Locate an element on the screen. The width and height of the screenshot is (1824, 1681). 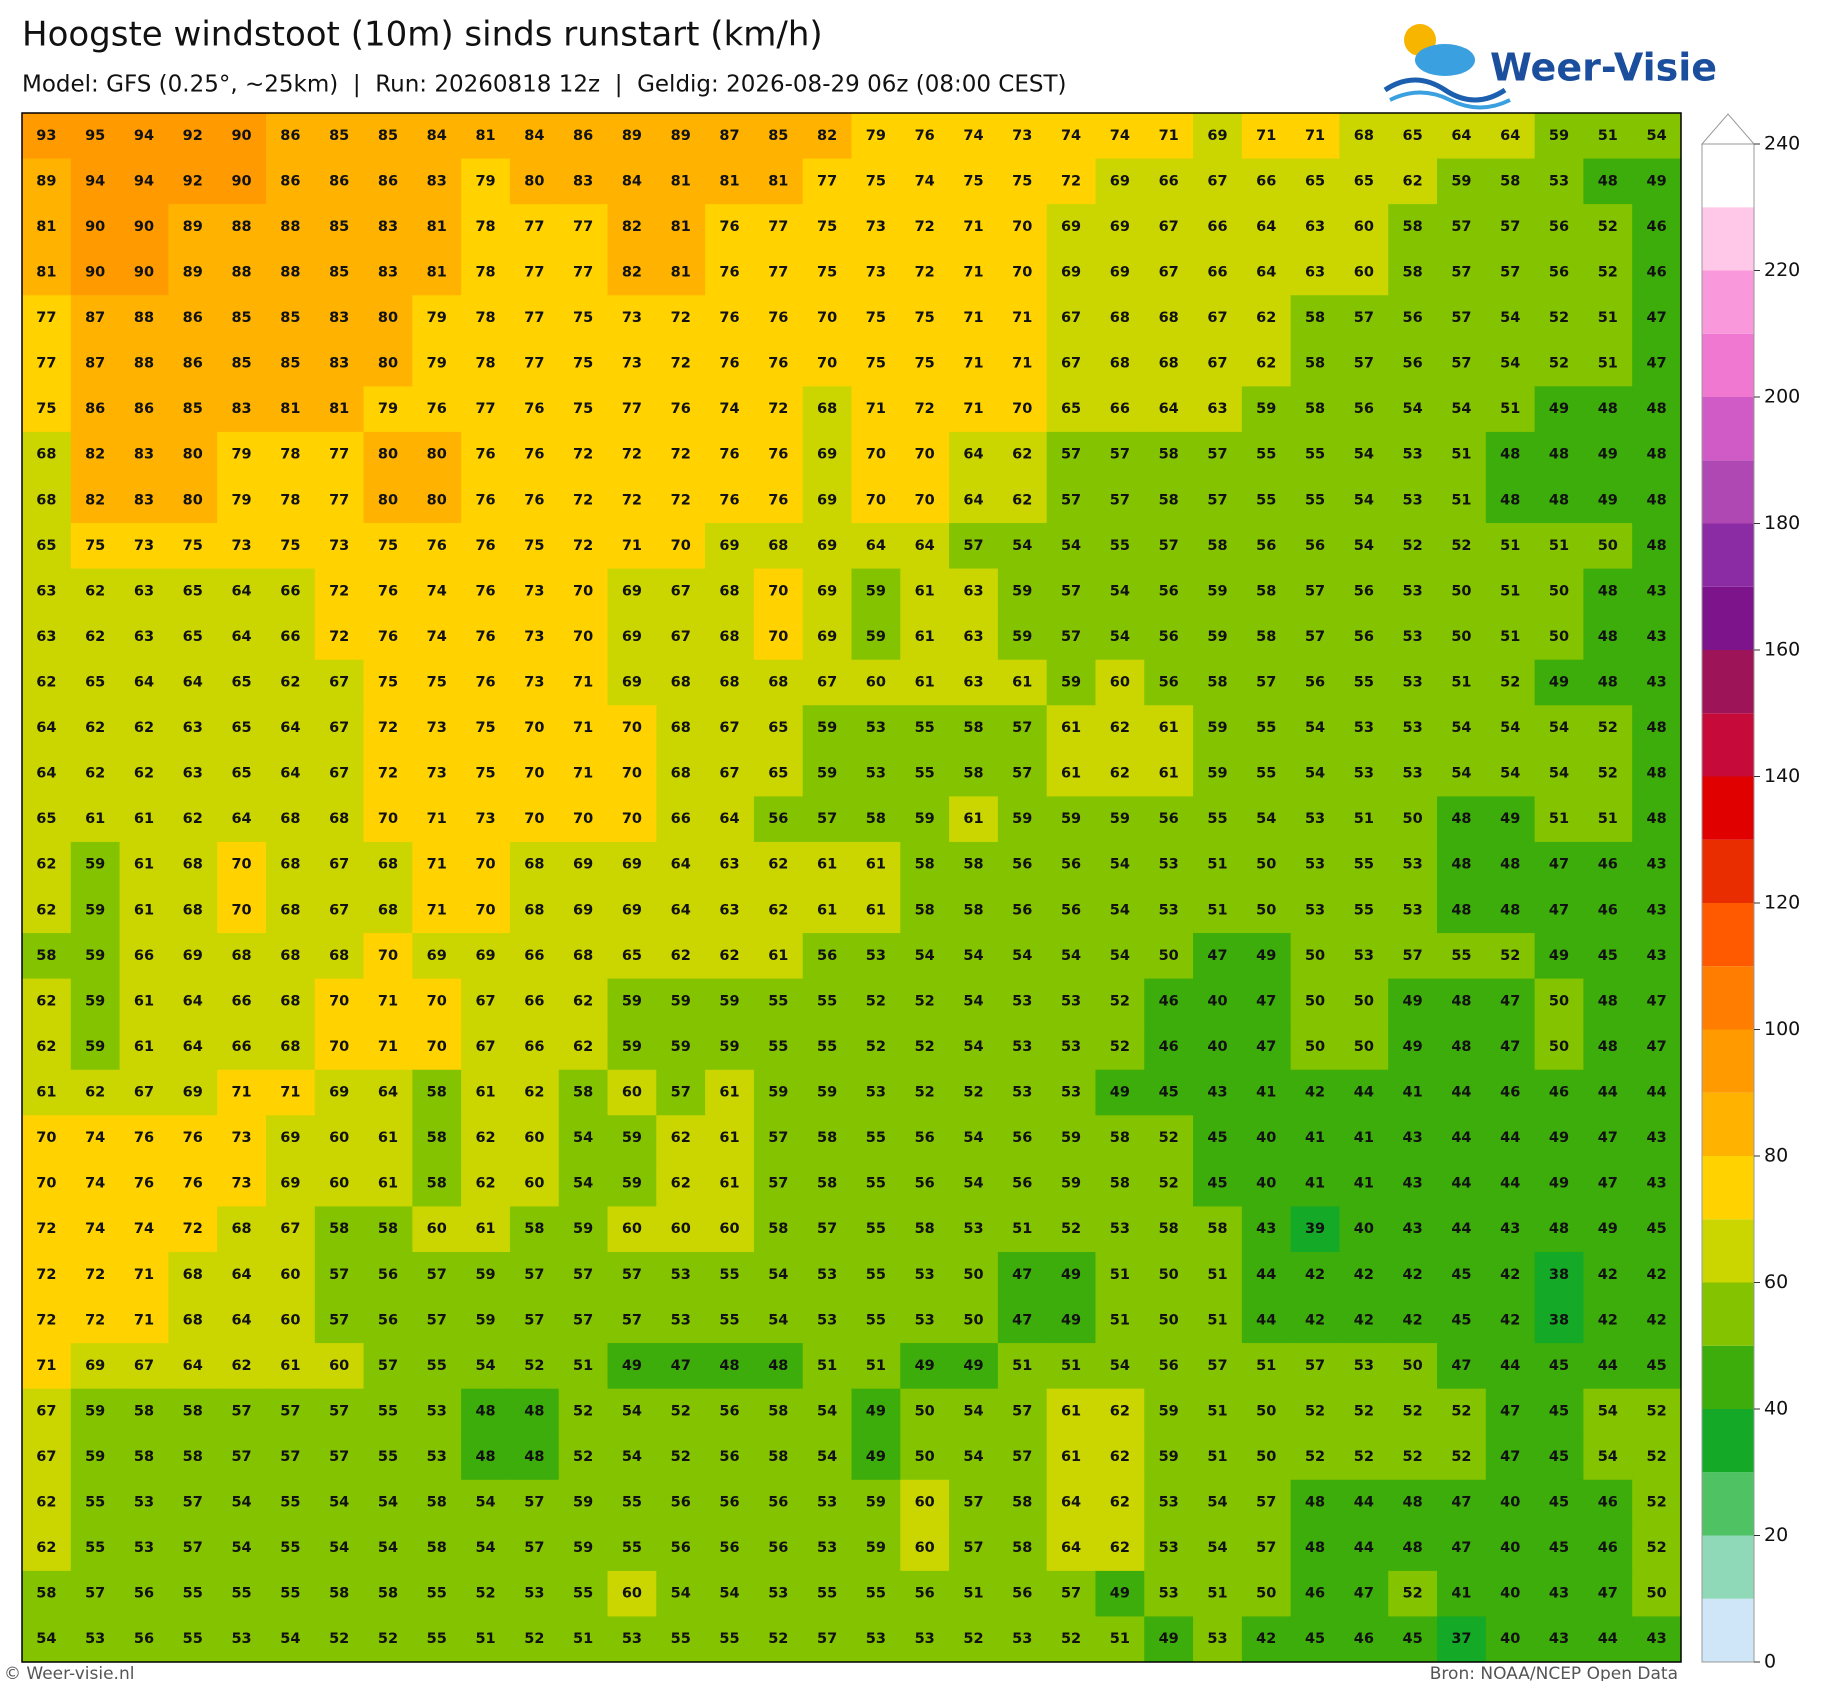
wind-value: 51 is located at coordinates (1461, 455).